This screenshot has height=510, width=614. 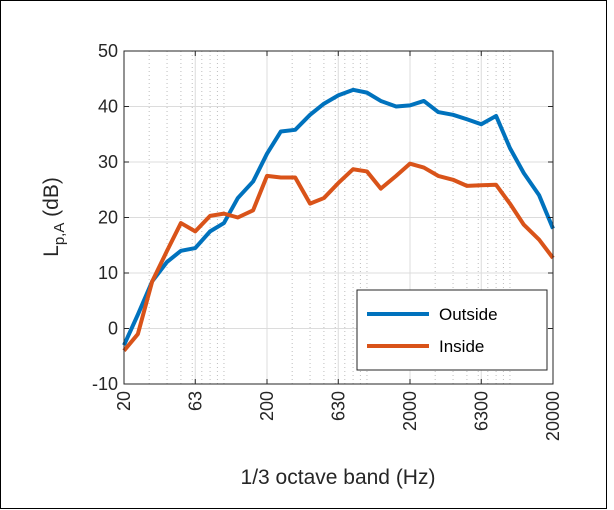 I want to click on x-tick-label: 20, so click(x=124, y=401).